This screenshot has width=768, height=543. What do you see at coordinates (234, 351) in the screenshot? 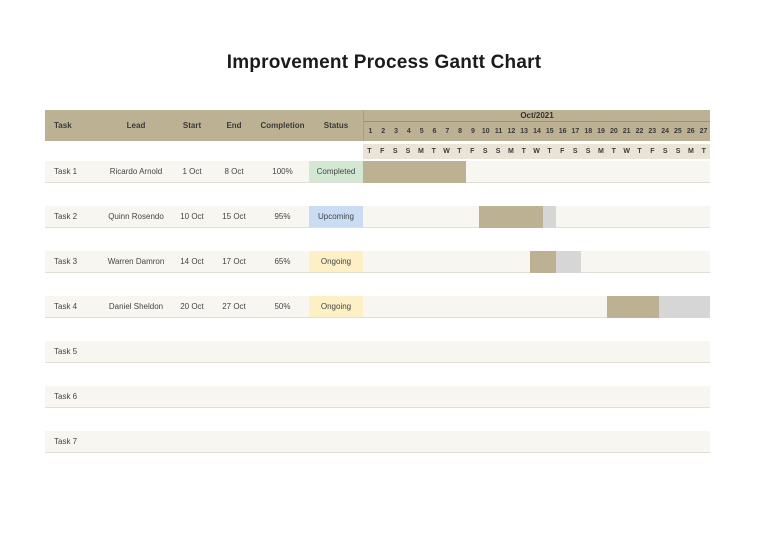
I see `end-date-cell` at bounding box center [234, 351].